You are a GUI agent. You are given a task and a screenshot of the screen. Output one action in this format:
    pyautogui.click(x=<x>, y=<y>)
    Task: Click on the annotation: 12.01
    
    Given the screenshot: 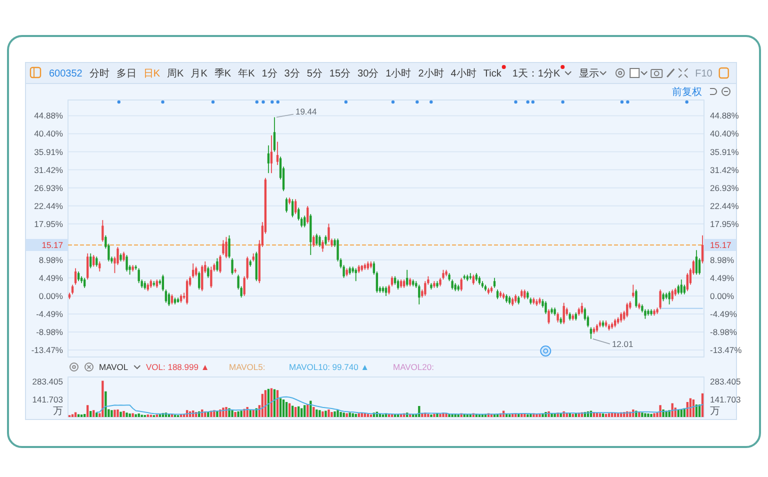 What is the action you would take?
    pyautogui.click(x=623, y=343)
    